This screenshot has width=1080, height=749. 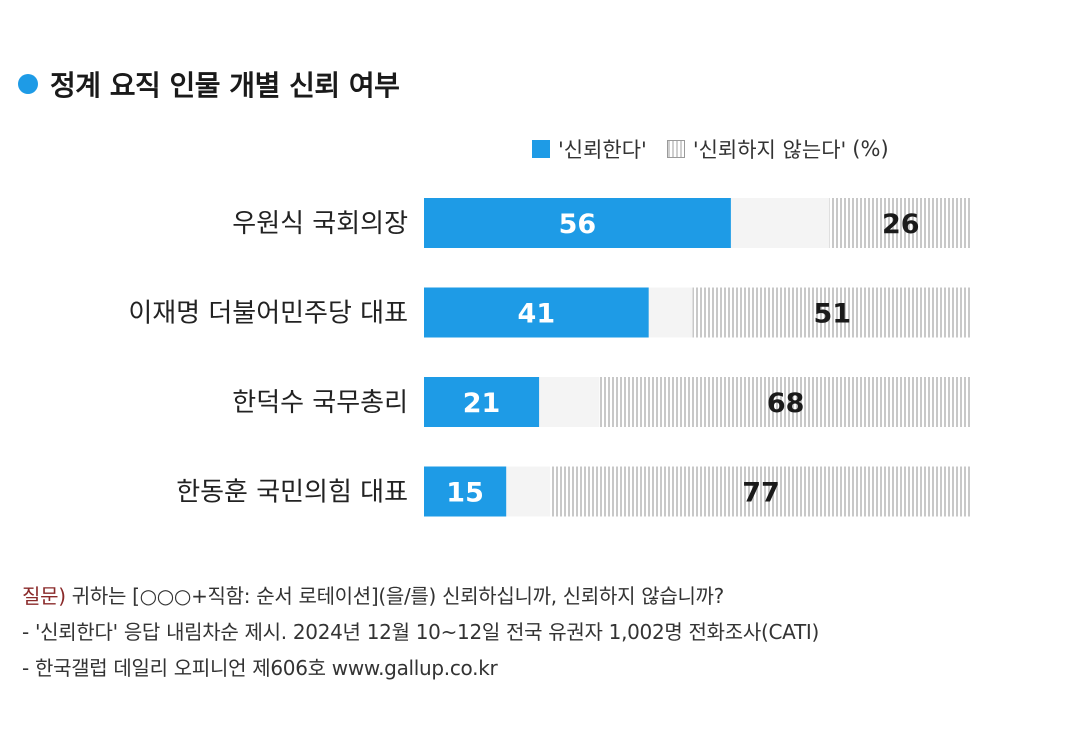 I want to click on chart-title-row: 정계 요직 인물 개별 신뢰 여부, so click(x=209, y=84).